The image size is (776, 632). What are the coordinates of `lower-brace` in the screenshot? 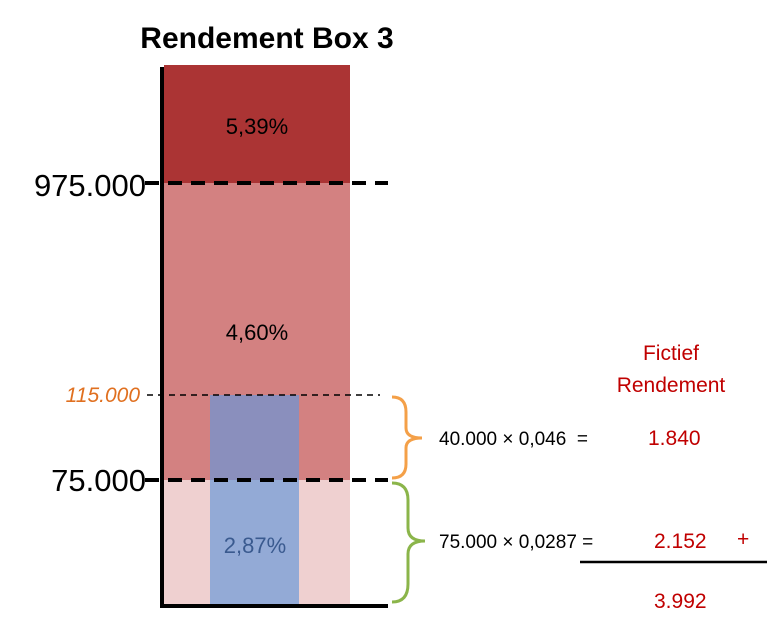 It's located at (408, 542).